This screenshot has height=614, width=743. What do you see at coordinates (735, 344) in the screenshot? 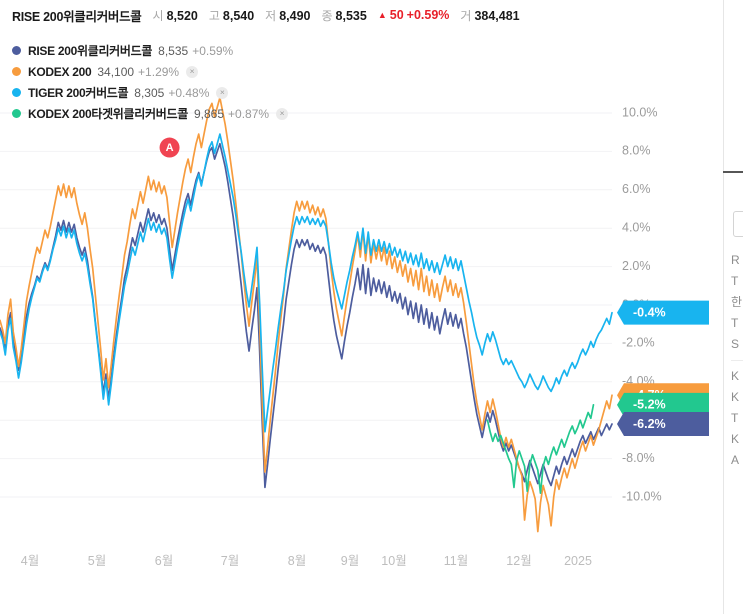
I see `watchlist-item: S` at bounding box center [735, 344].